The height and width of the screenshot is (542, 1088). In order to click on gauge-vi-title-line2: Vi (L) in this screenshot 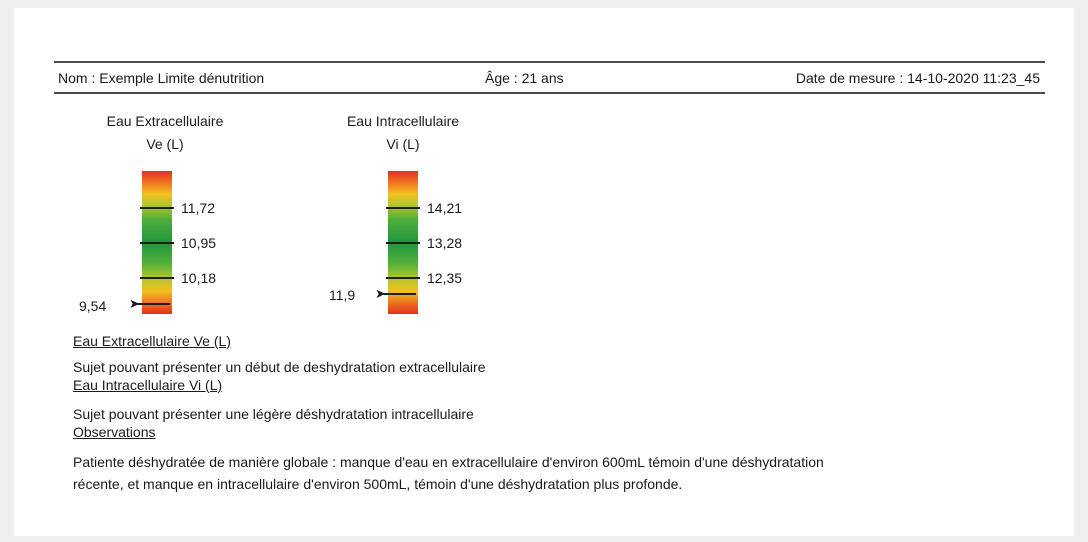, I will do `click(403, 144)`.